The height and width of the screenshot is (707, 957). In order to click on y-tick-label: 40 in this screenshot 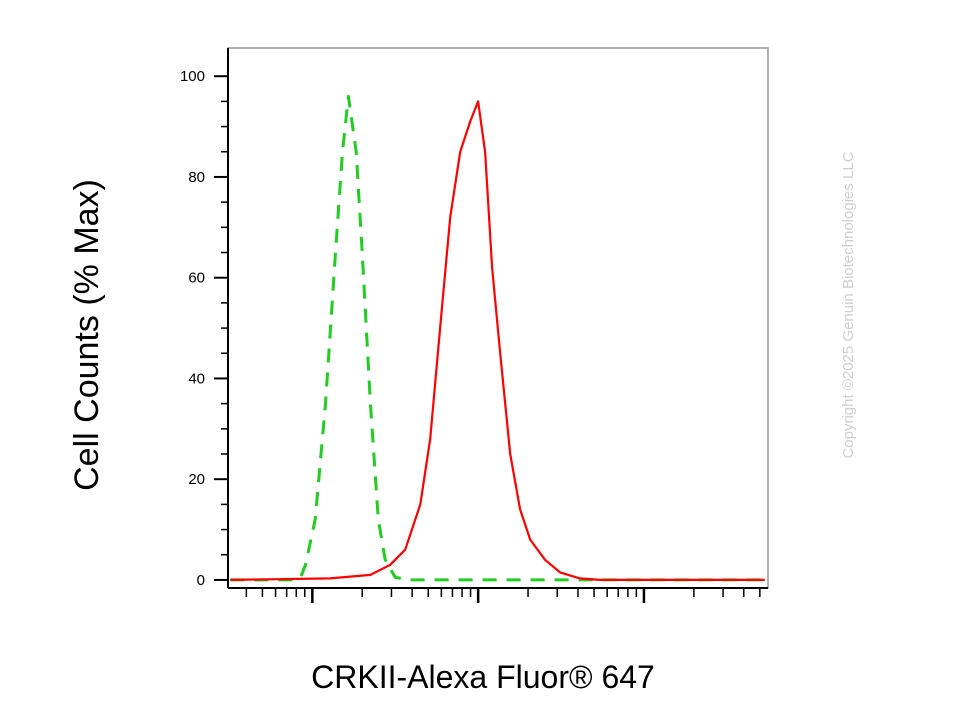, I will do `click(196, 378)`.